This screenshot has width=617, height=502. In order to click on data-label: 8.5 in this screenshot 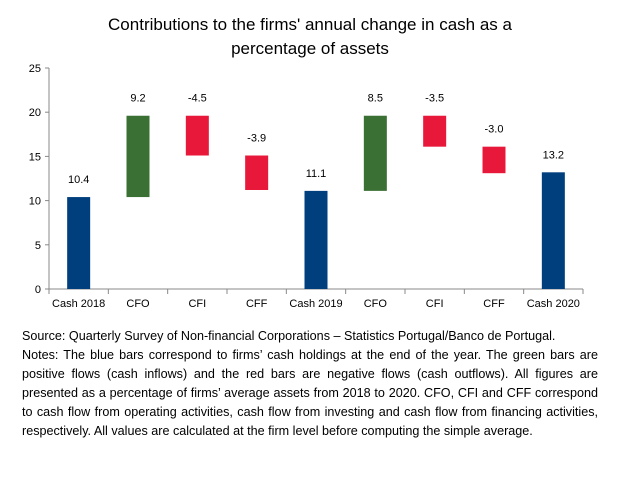, I will do `click(375, 99)`.